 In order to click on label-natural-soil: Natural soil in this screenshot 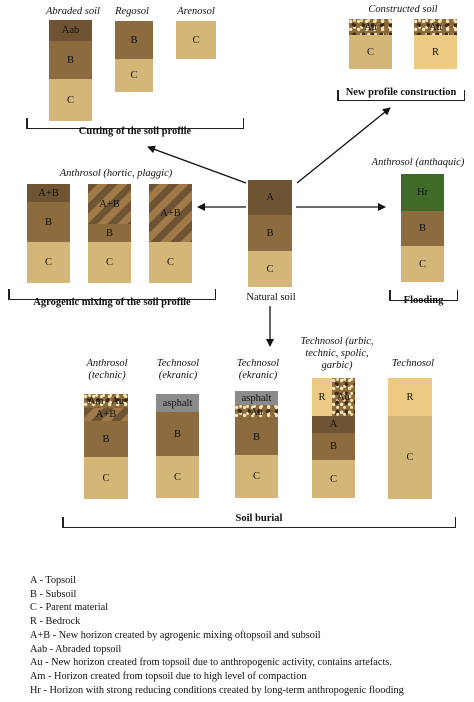, I will do `click(271, 297)`.